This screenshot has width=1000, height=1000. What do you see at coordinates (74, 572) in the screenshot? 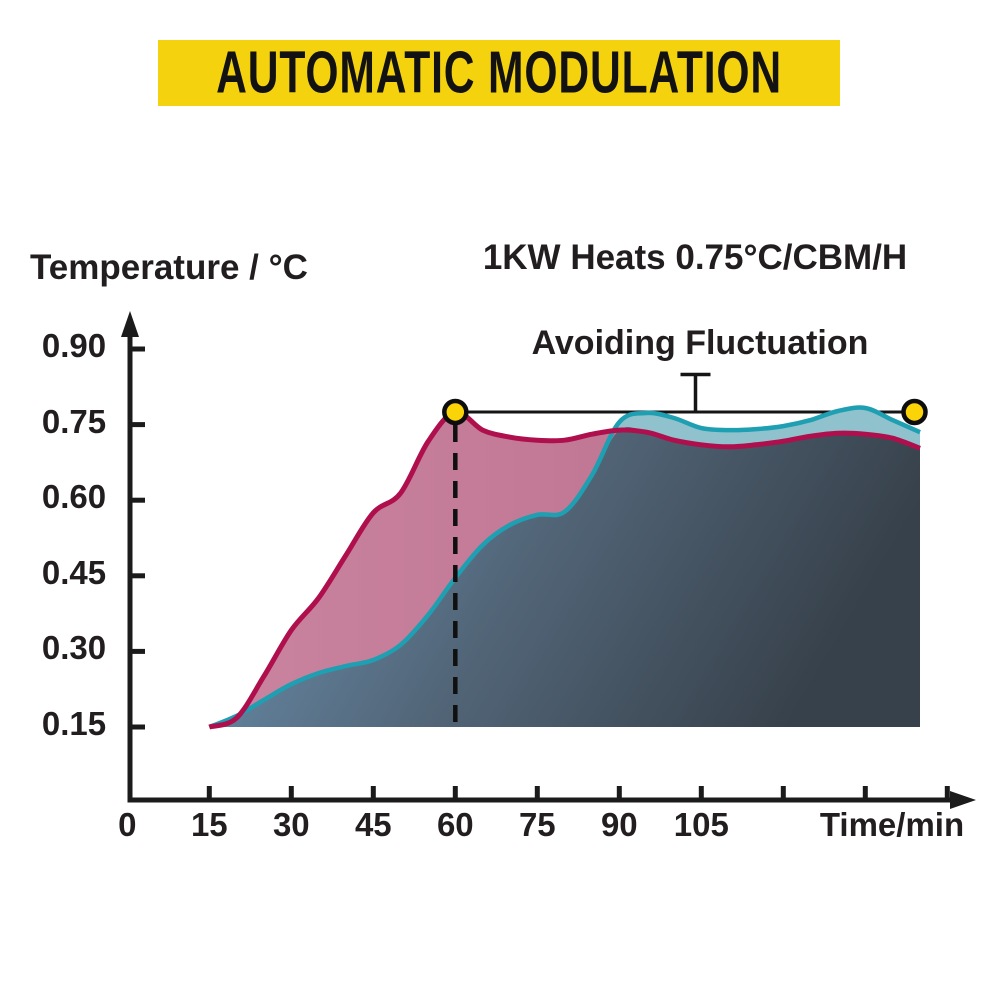
I see `y-tick-label: 0.45` at bounding box center [74, 572].